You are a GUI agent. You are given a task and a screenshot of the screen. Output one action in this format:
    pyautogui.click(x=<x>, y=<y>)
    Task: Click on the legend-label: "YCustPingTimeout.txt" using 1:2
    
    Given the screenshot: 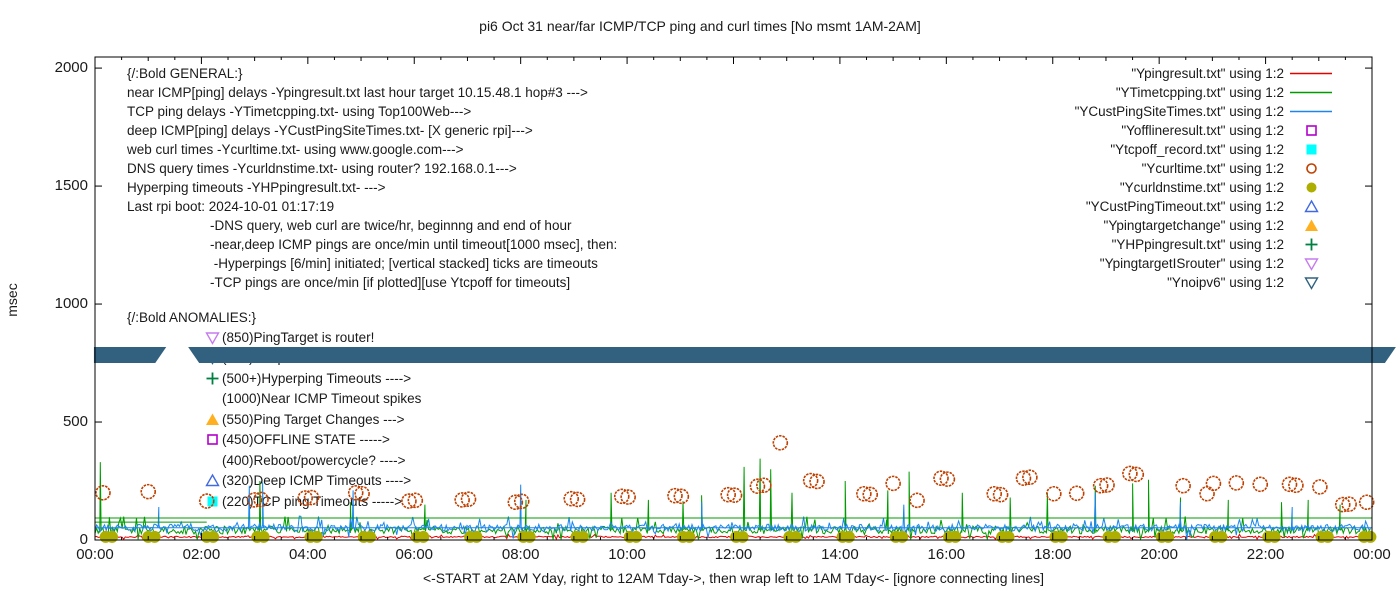 What is the action you would take?
    pyautogui.click(x=1184, y=206)
    